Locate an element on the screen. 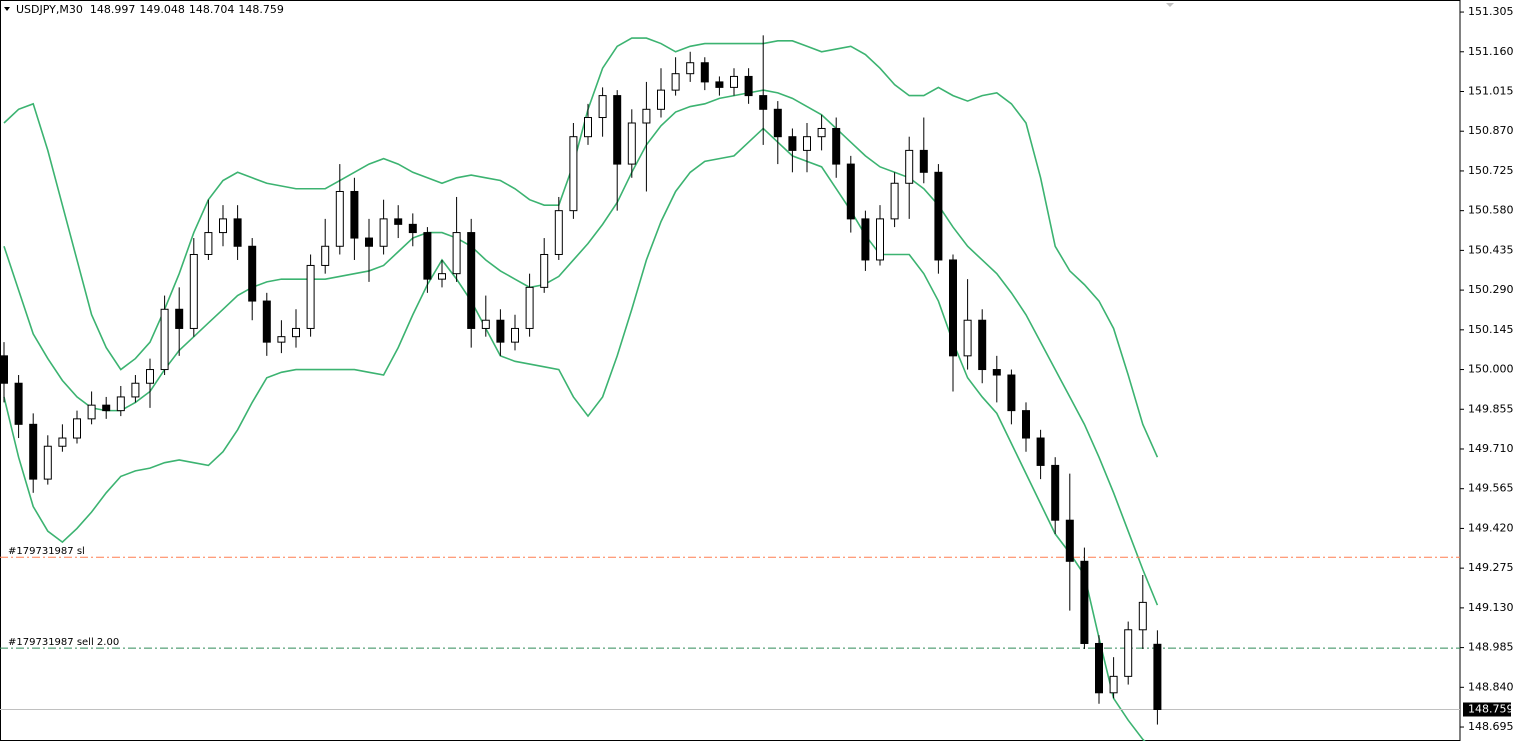 The width and height of the screenshot is (1514, 741). header-high: 149.048 is located at coordinates (162, 9).